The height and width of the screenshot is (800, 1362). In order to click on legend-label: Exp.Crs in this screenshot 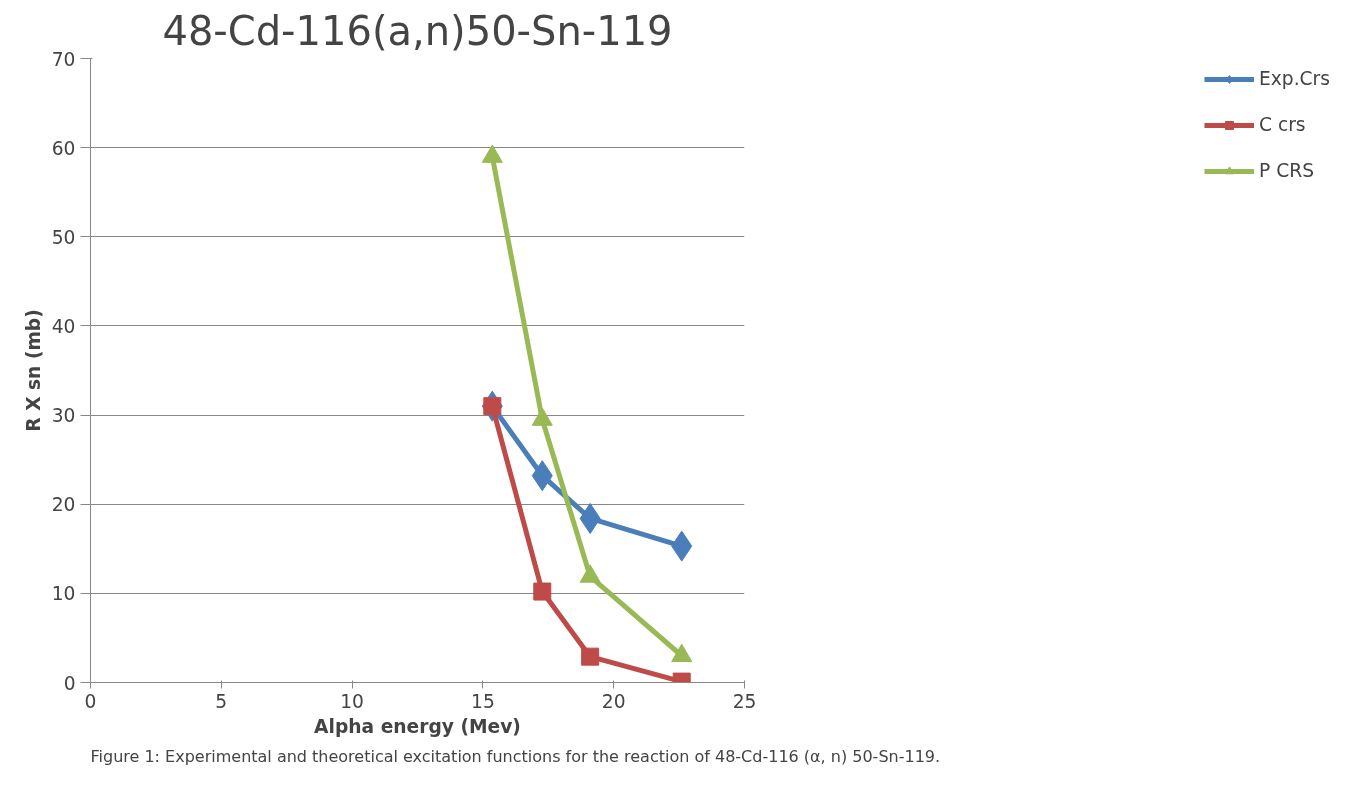, I will do `click(1294, 78)`.